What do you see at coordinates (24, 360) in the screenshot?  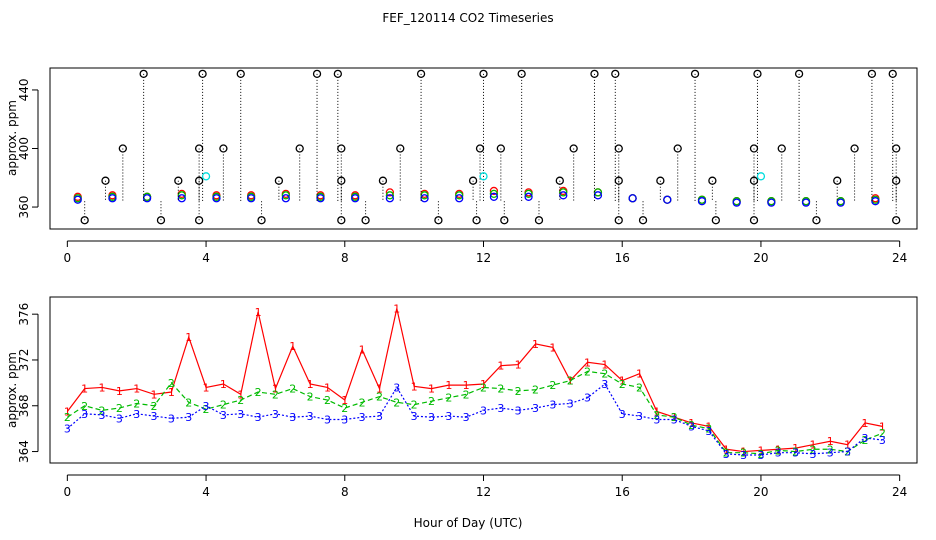 I see `bottom-y-tick-label: 372` at bounding box center [24, 360].